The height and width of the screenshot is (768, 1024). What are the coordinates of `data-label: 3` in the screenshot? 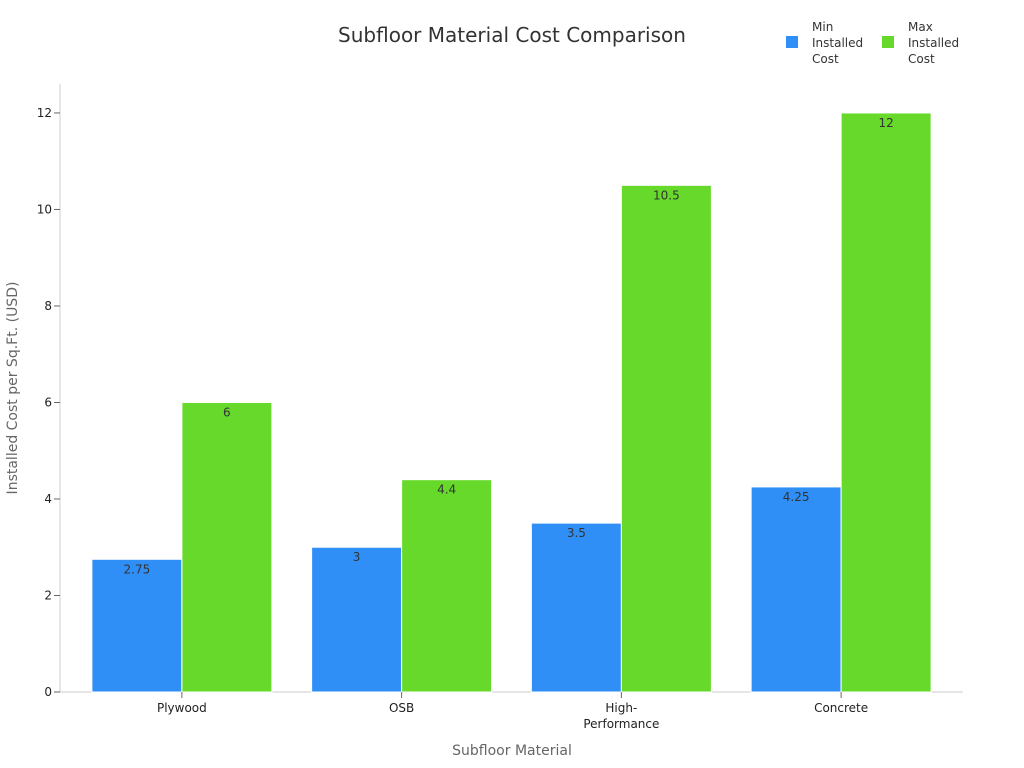 It's located at (357, 557).